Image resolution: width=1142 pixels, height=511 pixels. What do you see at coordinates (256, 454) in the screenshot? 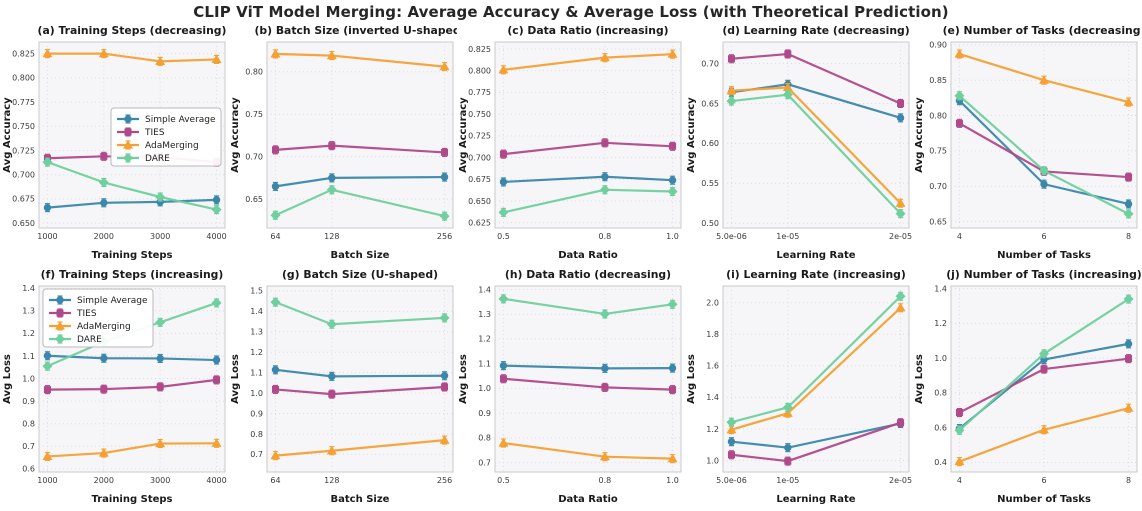
I see `y-tick-label: 0.7` at bounding box center [256, 454].